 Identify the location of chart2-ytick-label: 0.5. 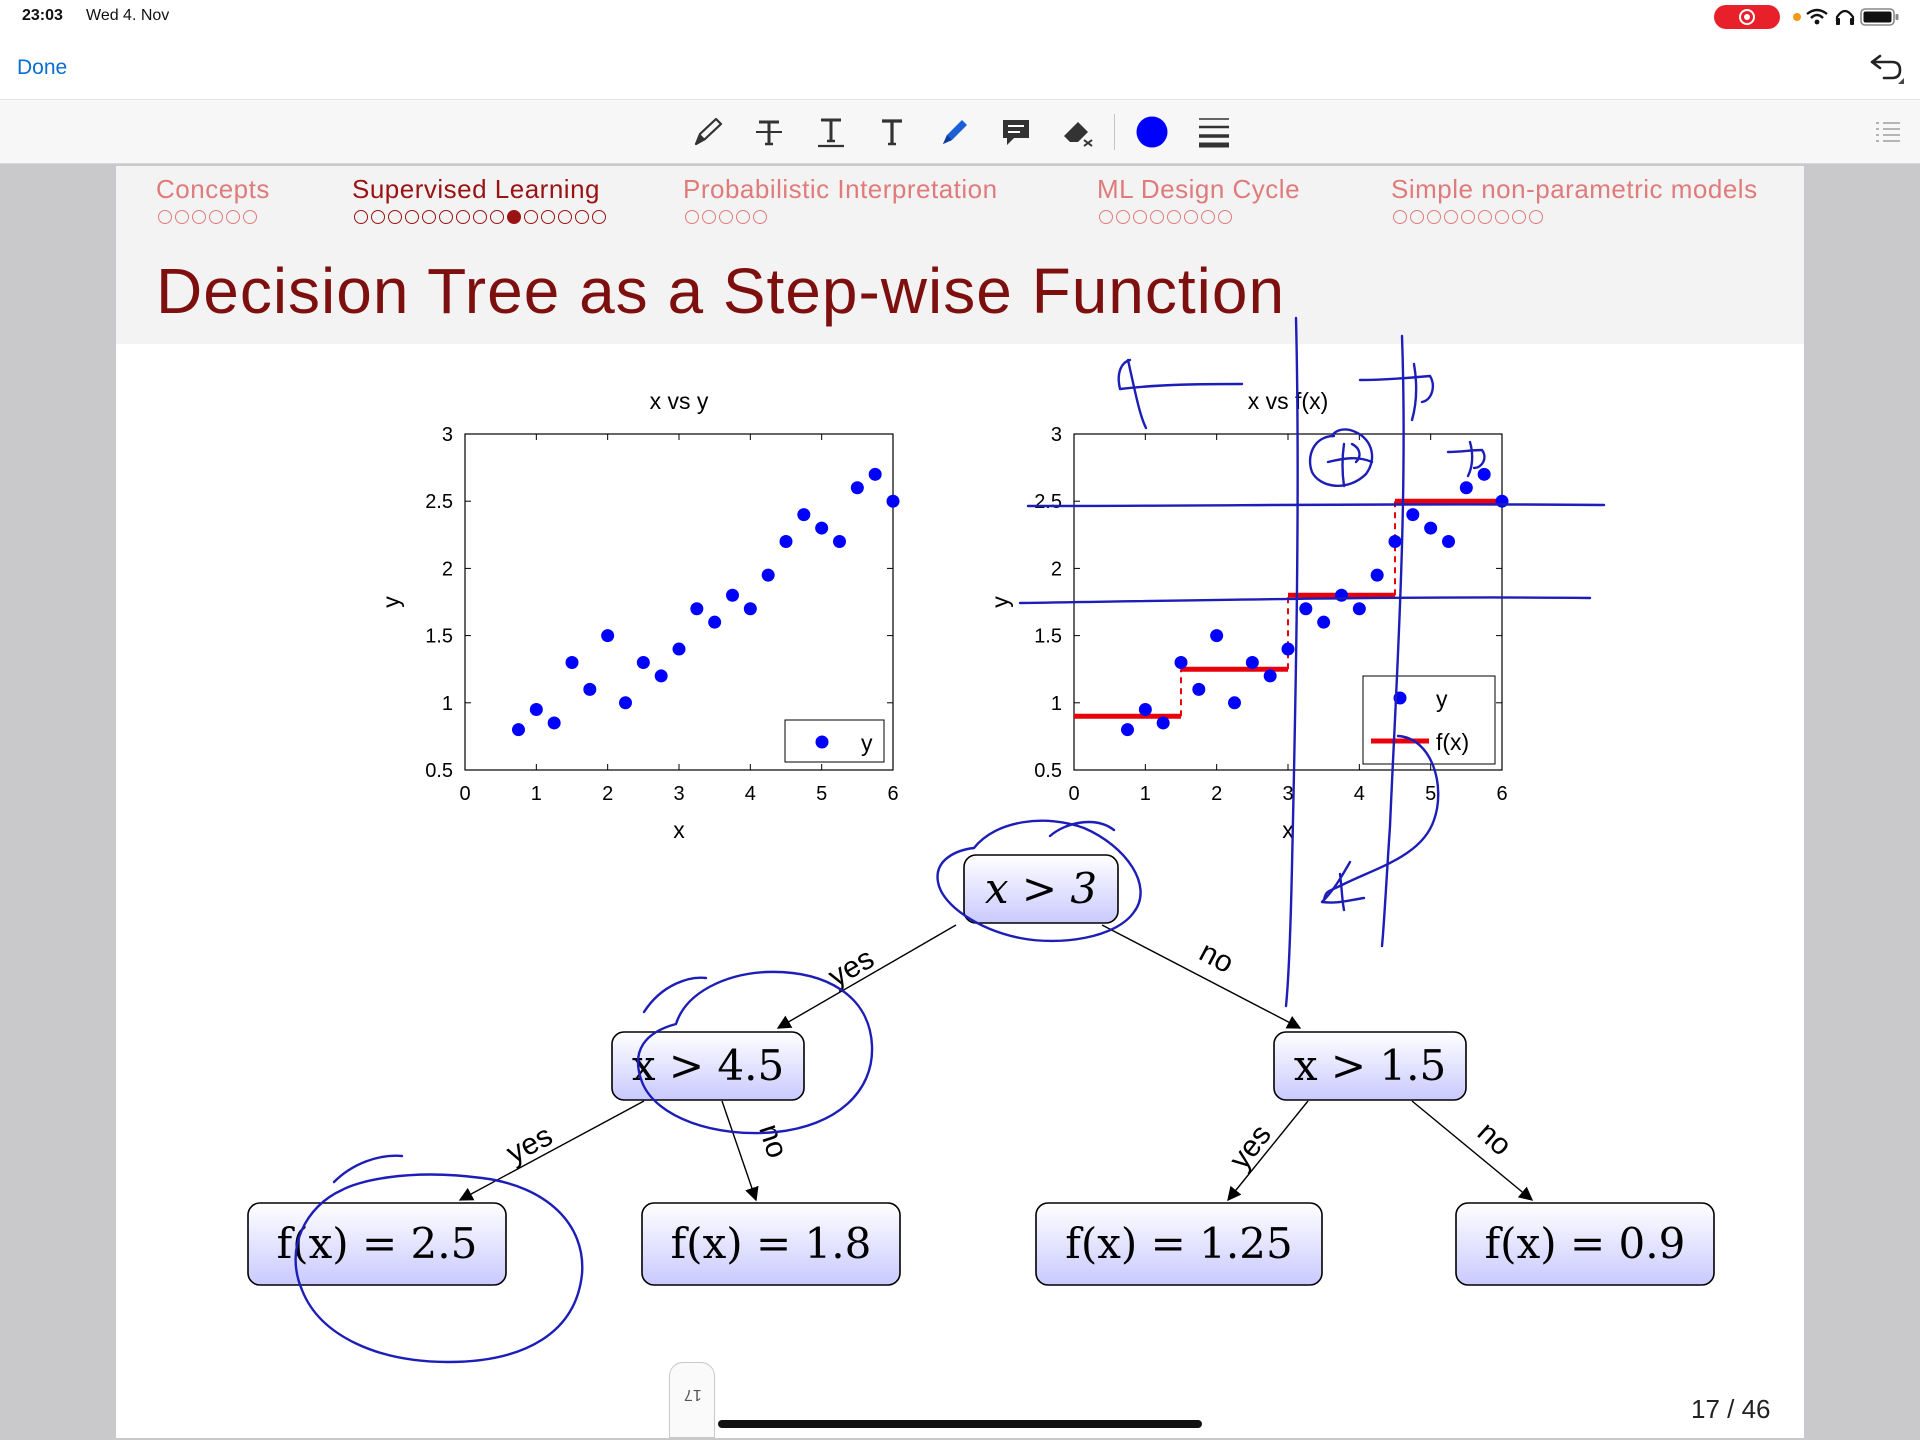
(1048, 771).